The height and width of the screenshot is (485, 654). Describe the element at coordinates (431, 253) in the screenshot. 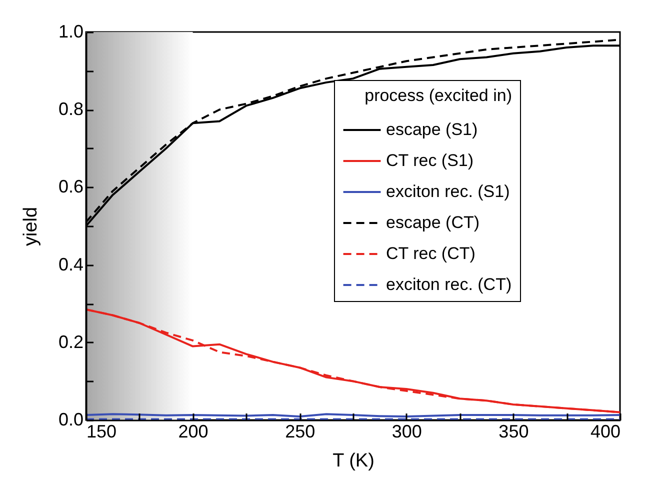

I see `legend-label: CT rec (CT)` at that location.